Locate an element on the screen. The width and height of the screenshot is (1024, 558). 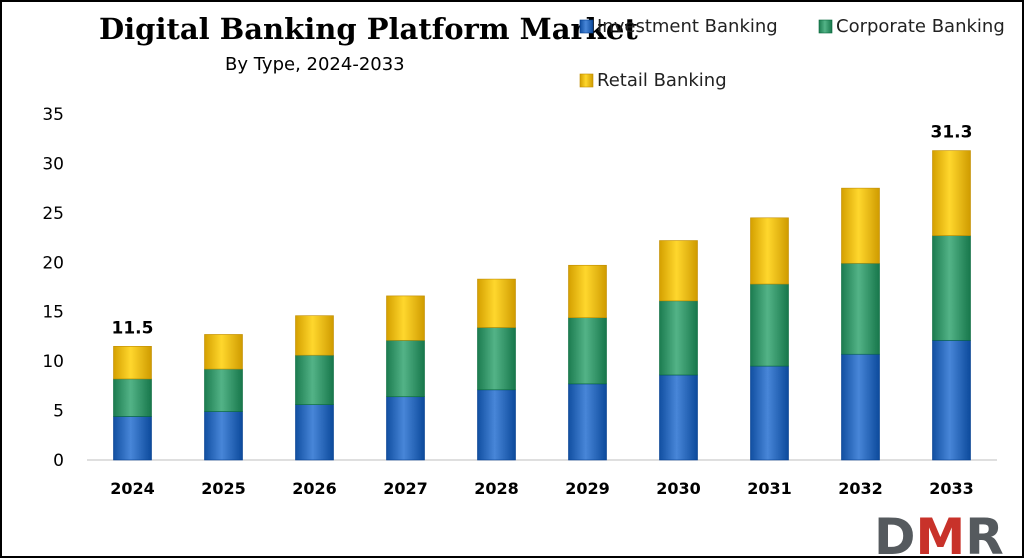
legend-label-retail-banking: Retail Banking is located at coordinates (662, 80).